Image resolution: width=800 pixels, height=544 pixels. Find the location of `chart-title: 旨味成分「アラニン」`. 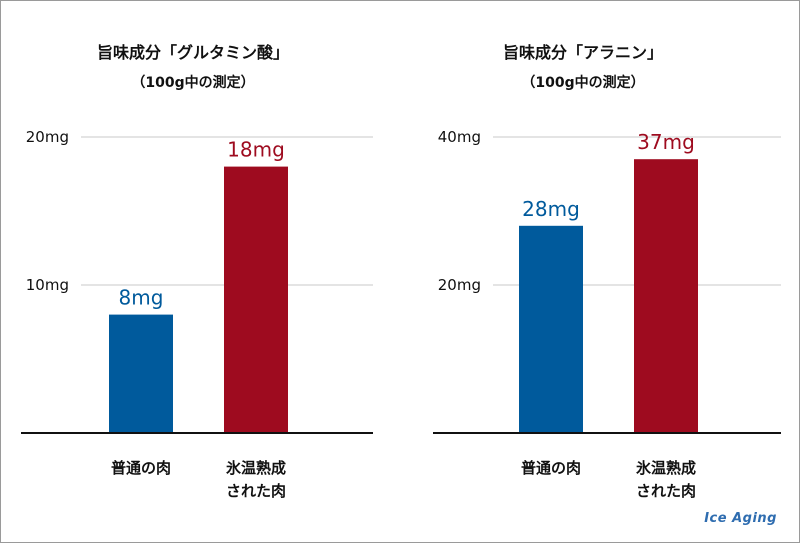

chart-title: 旨味成分「アラニン」 is located at coordinates (583, 52).